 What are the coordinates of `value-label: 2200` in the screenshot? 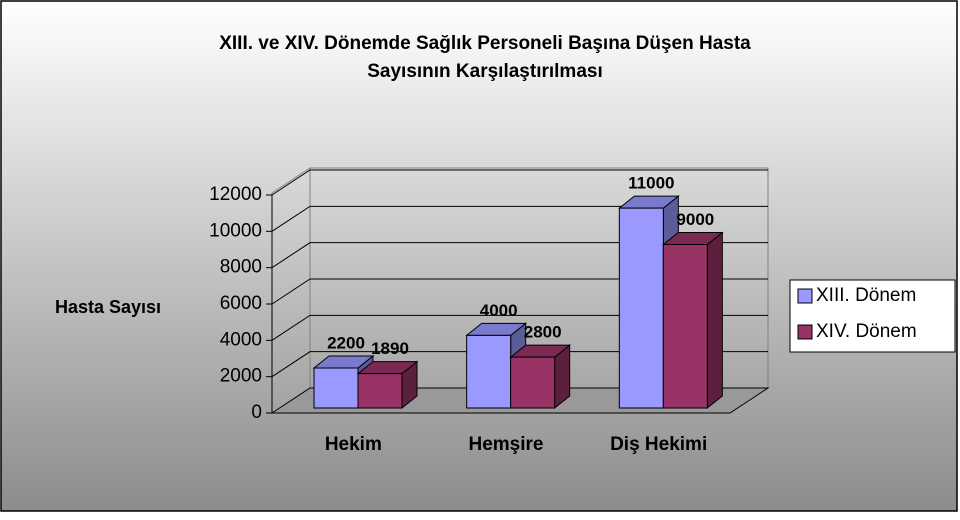 It's located at (346, 343).